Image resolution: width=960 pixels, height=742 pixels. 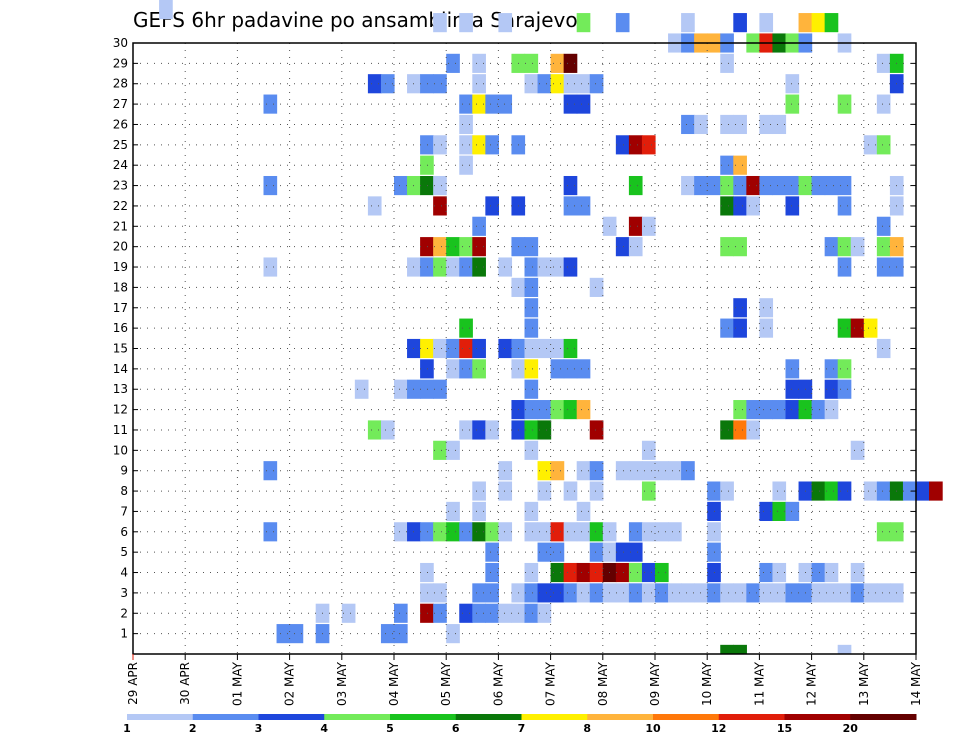 What do you see at coordinates (124, 634) in the screenshot?
I see `y-tick-label: 1` at bounding box center [124, 634].